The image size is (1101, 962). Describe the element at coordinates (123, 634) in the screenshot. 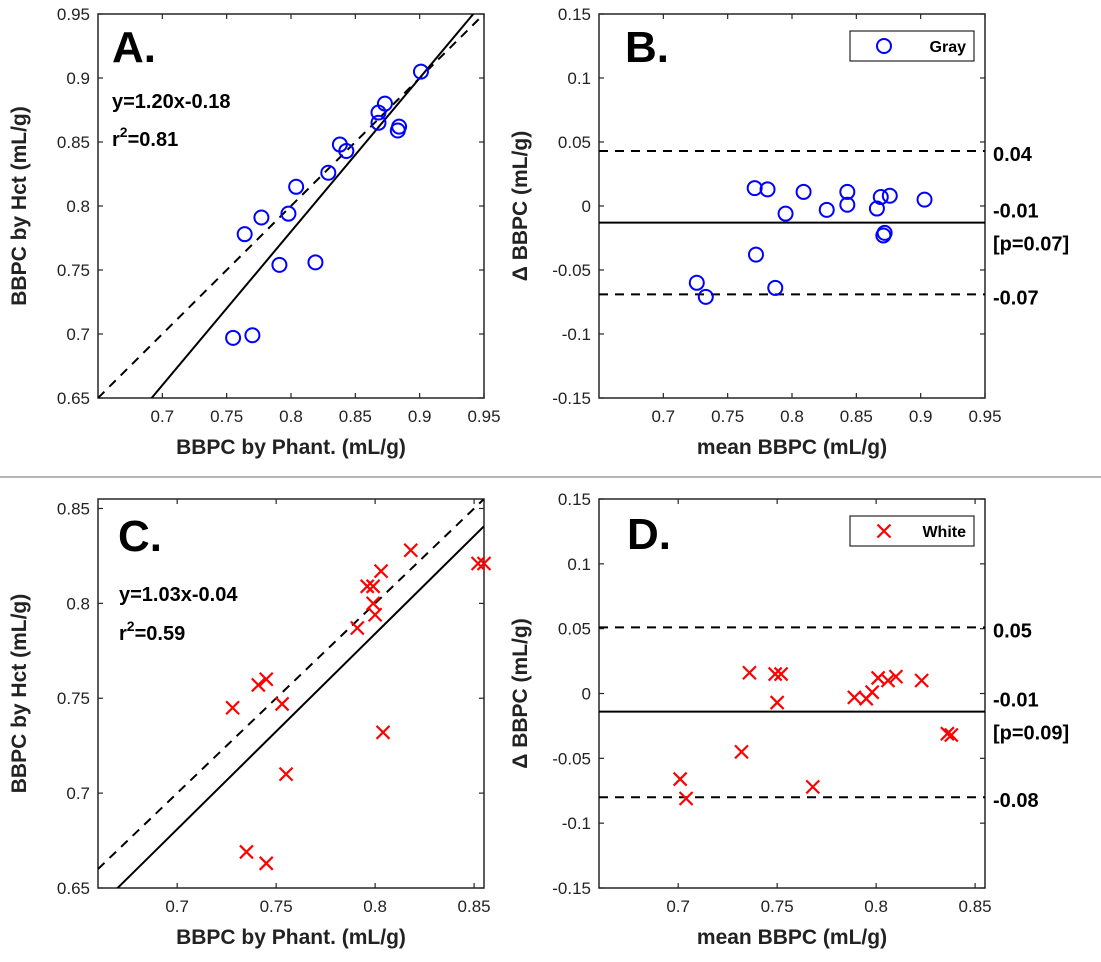

I see `r-squared-symbol: r` at that location.